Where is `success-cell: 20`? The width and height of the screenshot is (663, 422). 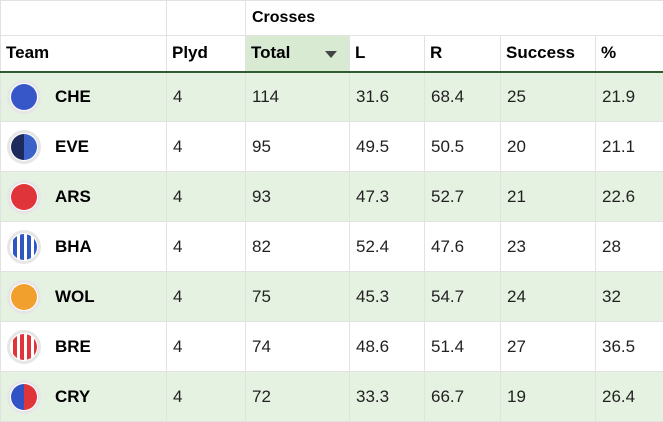 success-cell: 20 is located at coordinates (548, 147).